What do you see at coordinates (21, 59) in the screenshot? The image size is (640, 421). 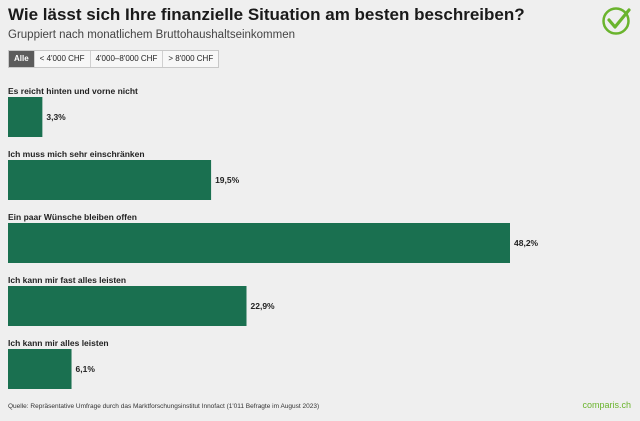 I see `tab-alle: Alle` at bounding box center [21, 59].